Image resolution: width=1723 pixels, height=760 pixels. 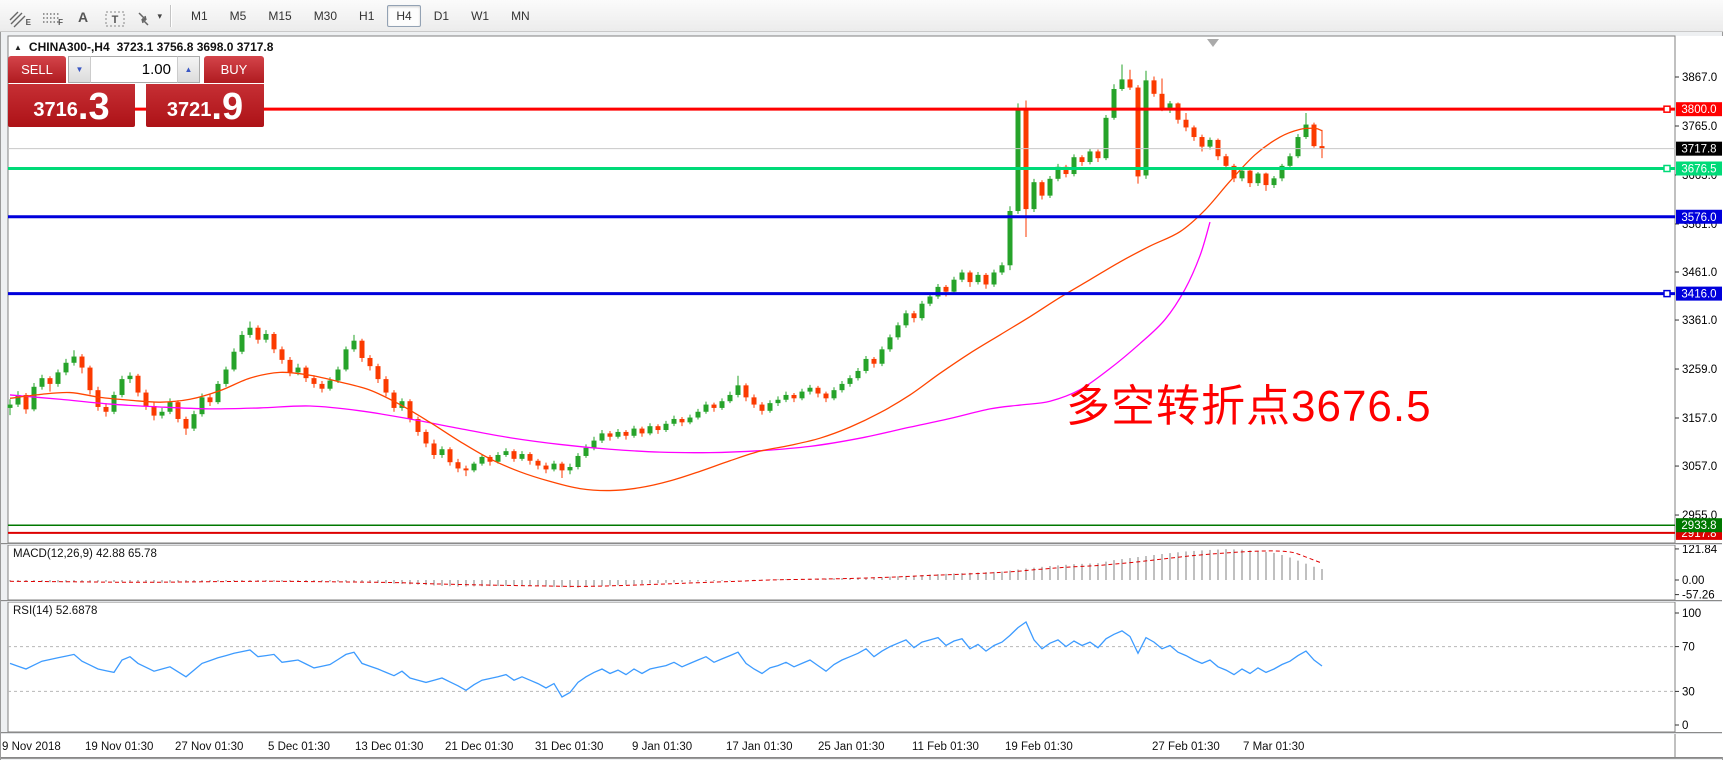 What do you see at coordinates (93, 107) in the screenshot?
I see `sell-price-fraction: .3` at bounding box center [93, 107].